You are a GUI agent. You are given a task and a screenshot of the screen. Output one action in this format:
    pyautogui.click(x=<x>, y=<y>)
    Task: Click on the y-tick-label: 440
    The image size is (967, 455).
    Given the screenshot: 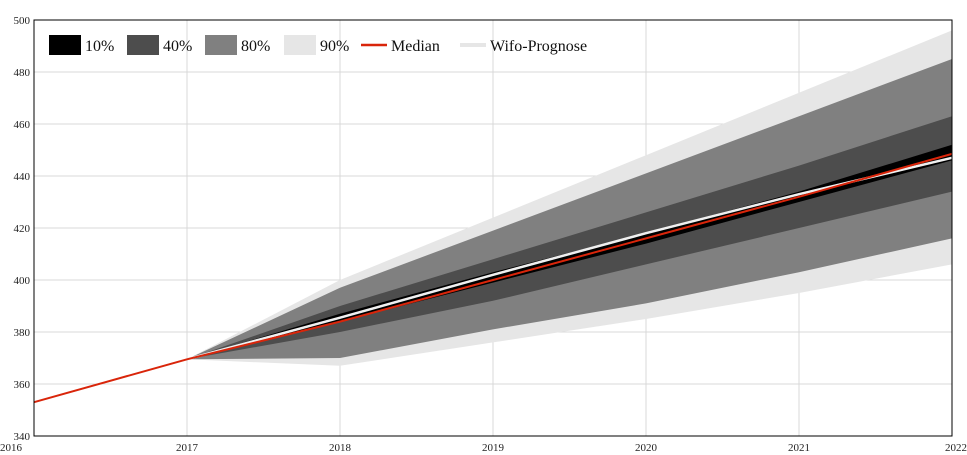 What is the action you would take?
    pyautogui.click(x=22, y=177)
    